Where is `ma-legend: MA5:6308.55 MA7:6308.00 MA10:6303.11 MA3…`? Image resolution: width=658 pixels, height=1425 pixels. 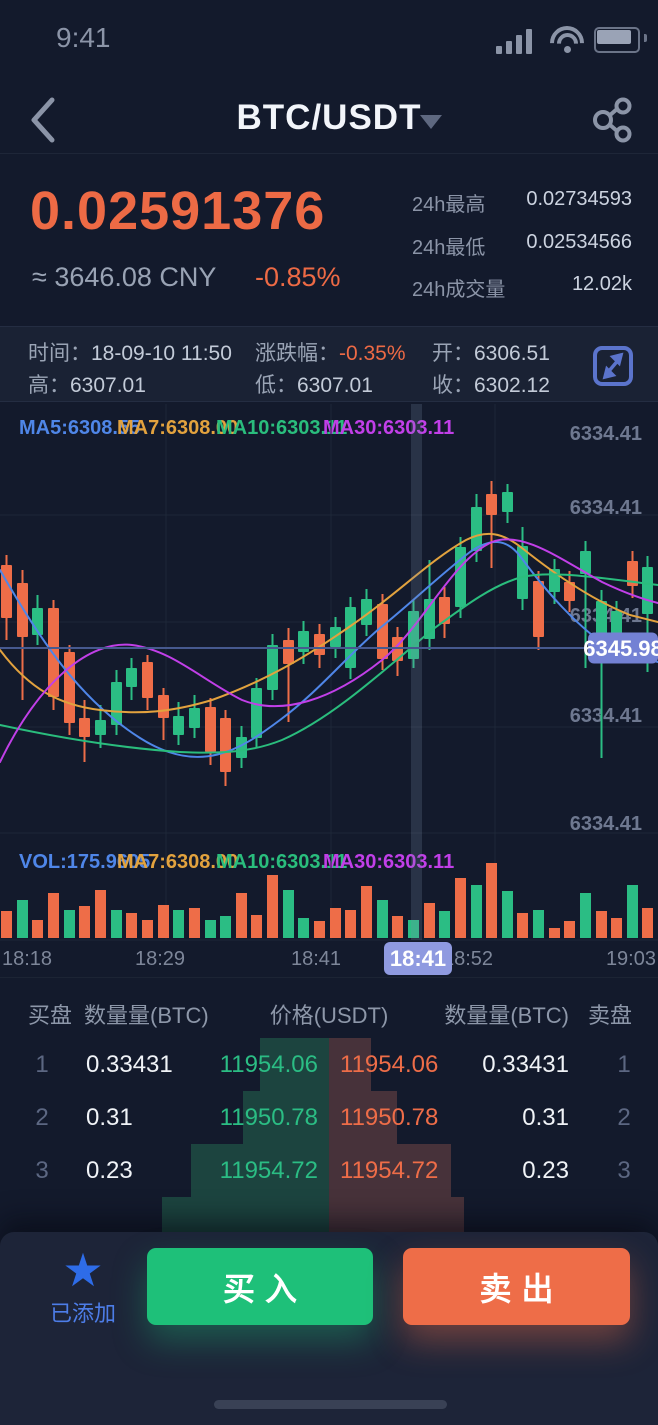 ma-legend: MA5:6308.55 MA7:6308.00 MA10:6303.11 MA3… is located at coordinates (295, 429).